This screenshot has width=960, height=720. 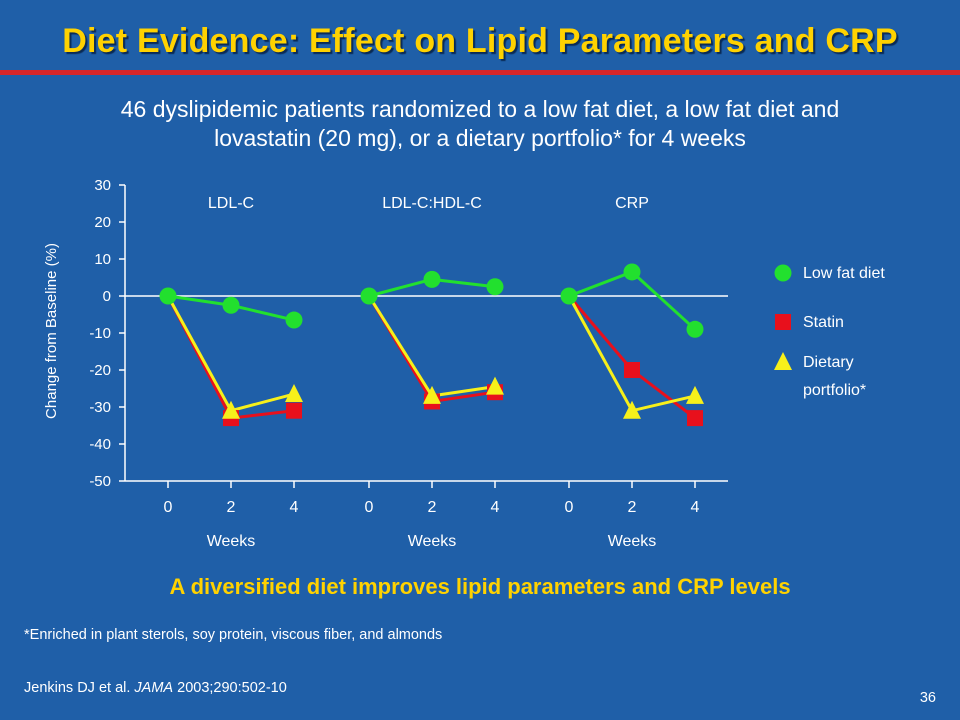 I want to click on legend-marker-statin, so click(x=783, y=322).